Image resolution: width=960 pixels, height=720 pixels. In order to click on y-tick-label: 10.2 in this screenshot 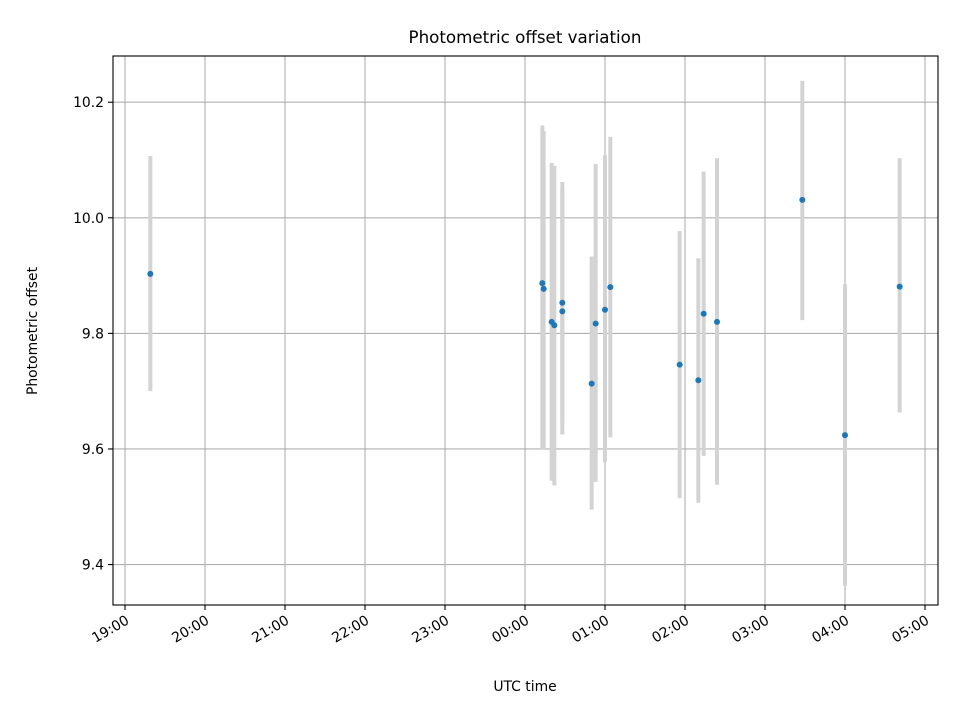, I will do `click(88, 103)`.